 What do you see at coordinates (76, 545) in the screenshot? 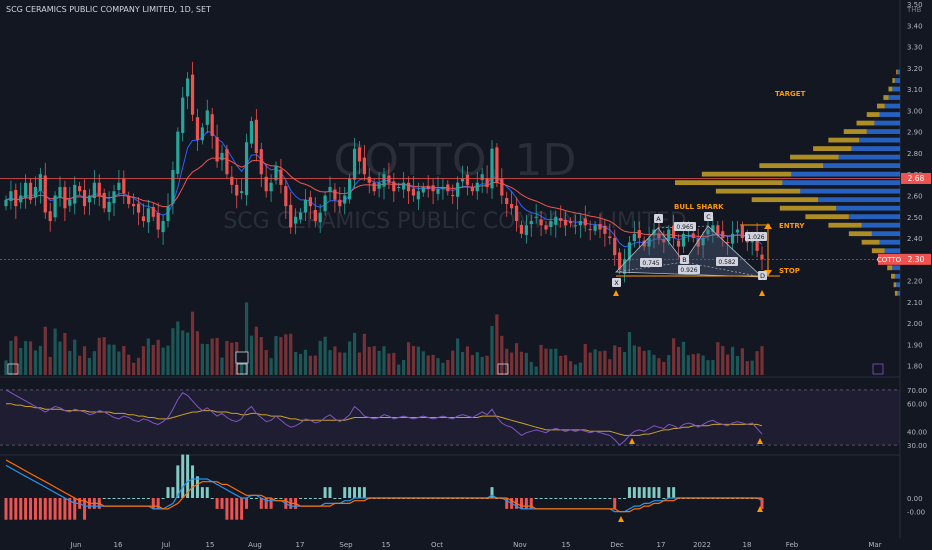
I see `time-tick-label: Jun` at bounding box center [76, 545].